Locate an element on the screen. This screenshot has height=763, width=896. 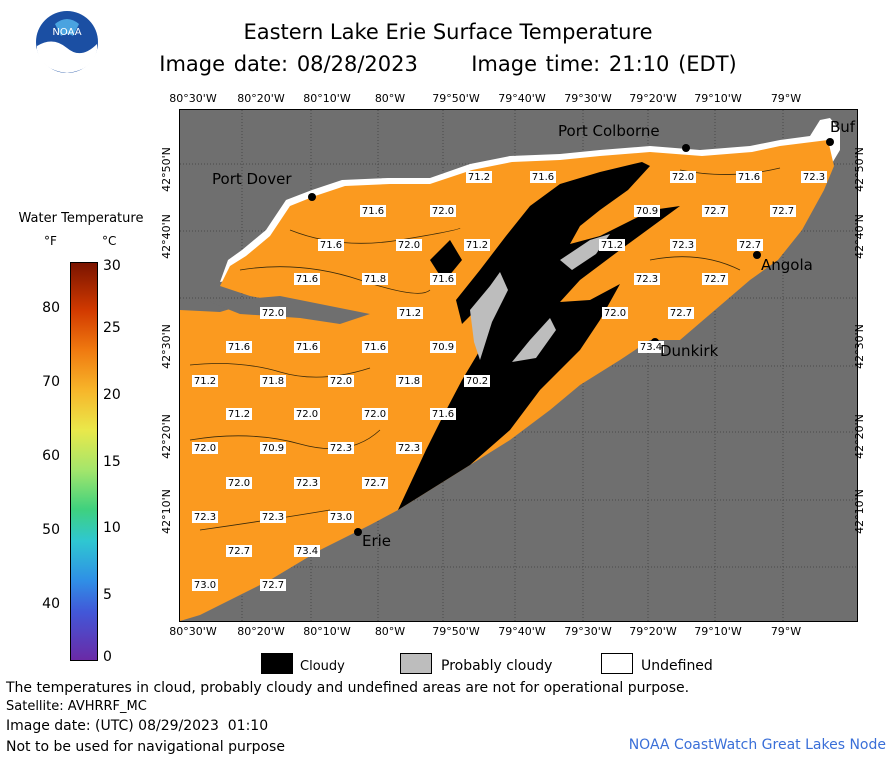
noaa-logo-icon: NOAA is located at coordinates (67, 42).